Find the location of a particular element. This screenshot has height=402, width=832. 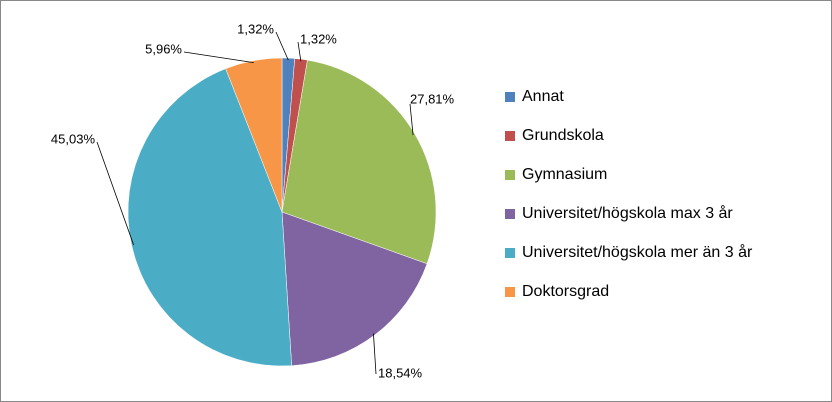

legend-label: Annat is located at coordinates (543, 96).